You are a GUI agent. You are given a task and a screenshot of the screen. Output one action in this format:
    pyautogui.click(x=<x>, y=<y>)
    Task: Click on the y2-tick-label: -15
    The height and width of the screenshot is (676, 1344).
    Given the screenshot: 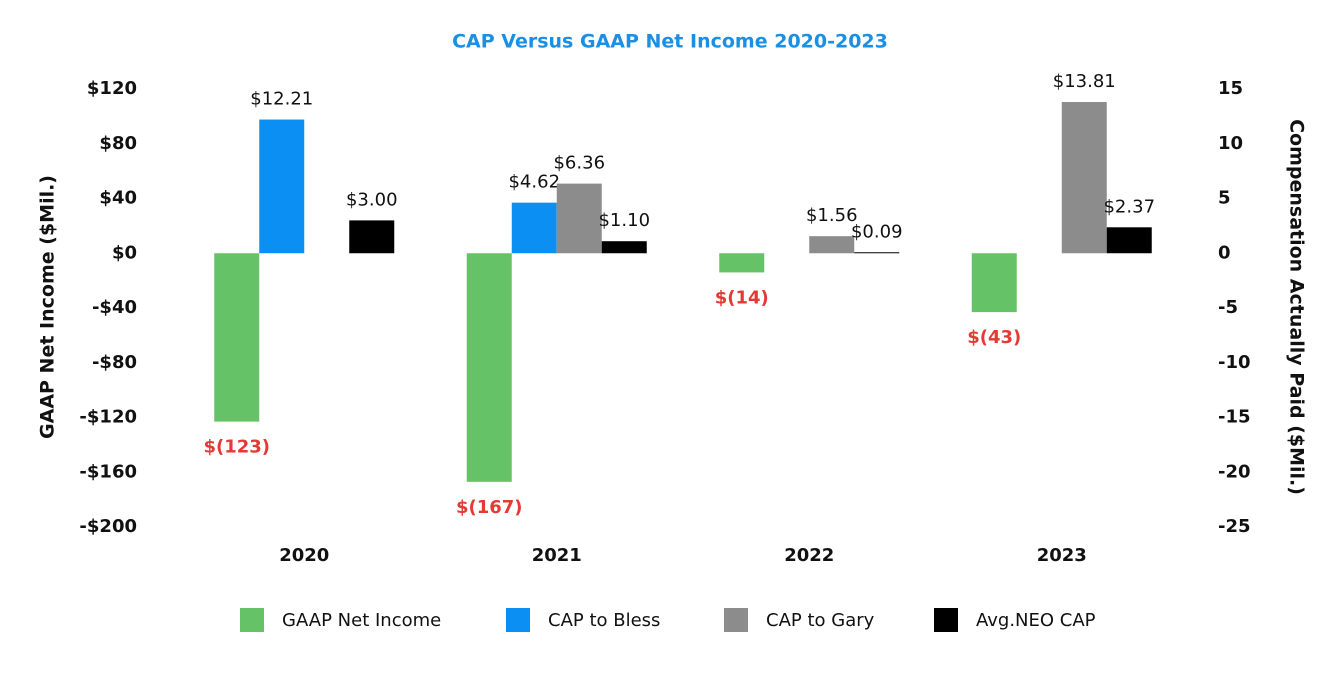 What is the action you would take?
    pyautogui.click(x=1234, y=417)
    